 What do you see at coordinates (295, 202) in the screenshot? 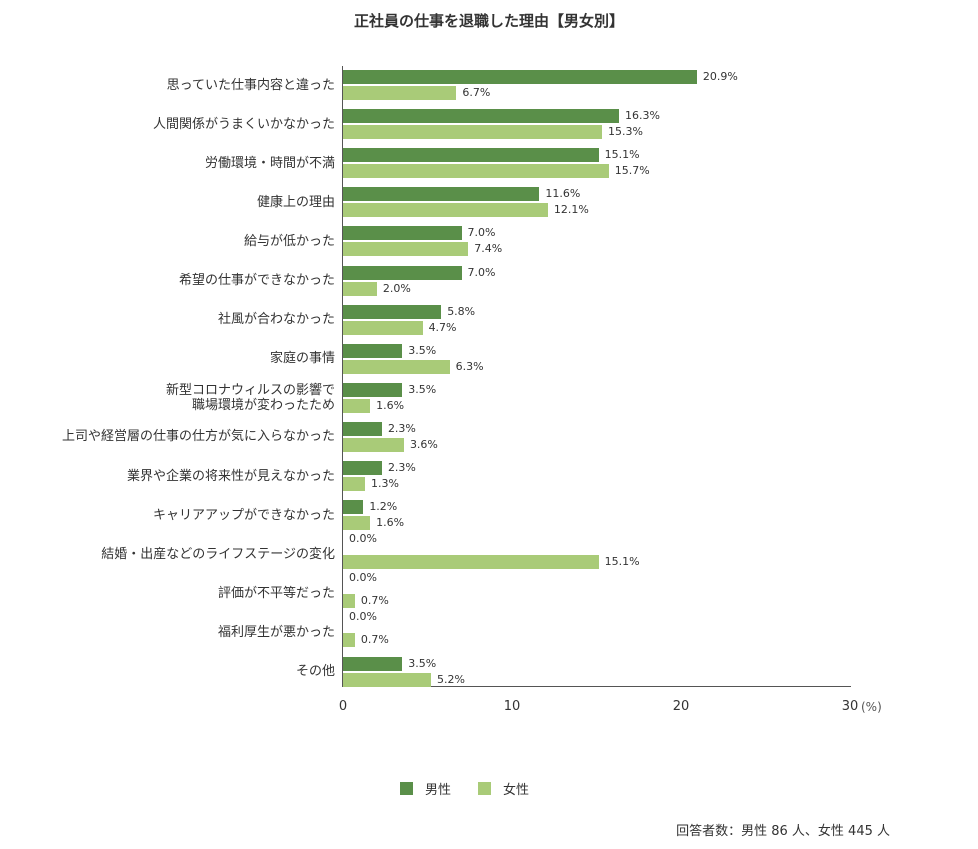
I see `category-label: 健康上の理由` at bounding box center [295, 202].